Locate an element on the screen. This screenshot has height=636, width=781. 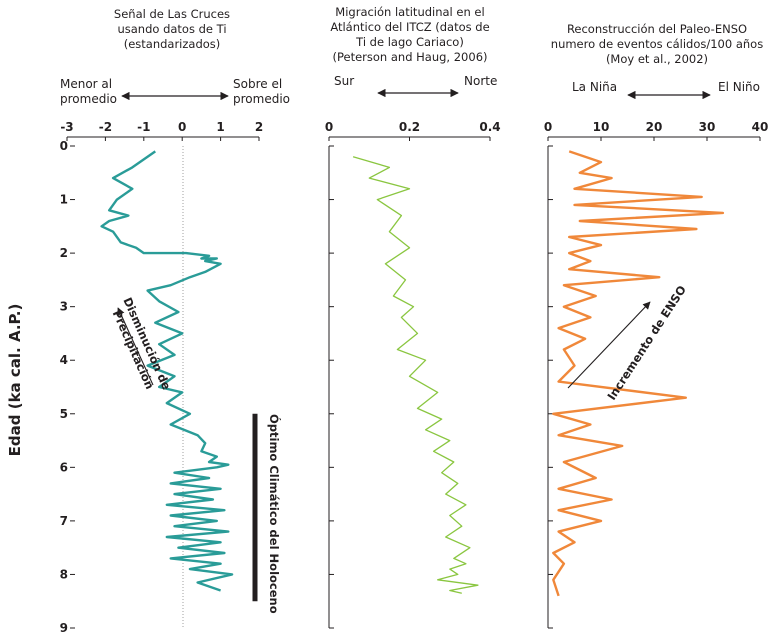
panel-3-x-tick-label: 10 is located at coordinates (601, 127).